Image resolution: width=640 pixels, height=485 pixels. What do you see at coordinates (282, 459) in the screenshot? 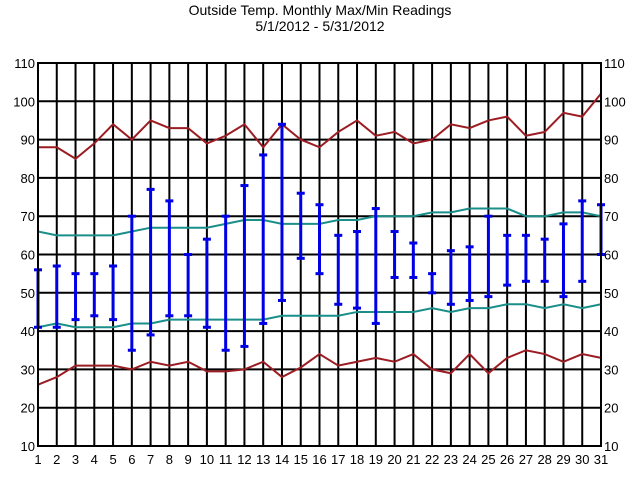
I see `x-tick-label: 14` at bounding box center [282, 459].